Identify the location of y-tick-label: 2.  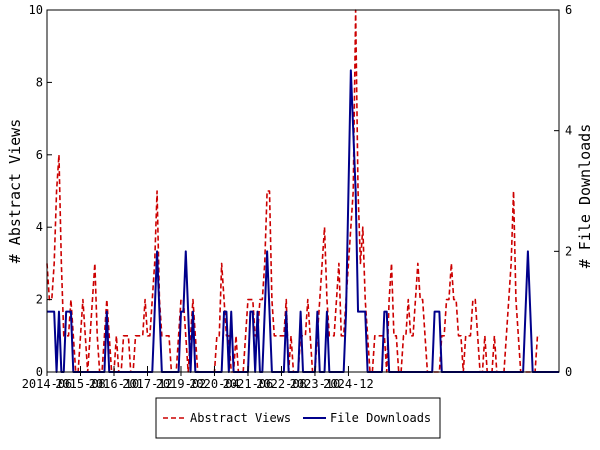
(39, 300).